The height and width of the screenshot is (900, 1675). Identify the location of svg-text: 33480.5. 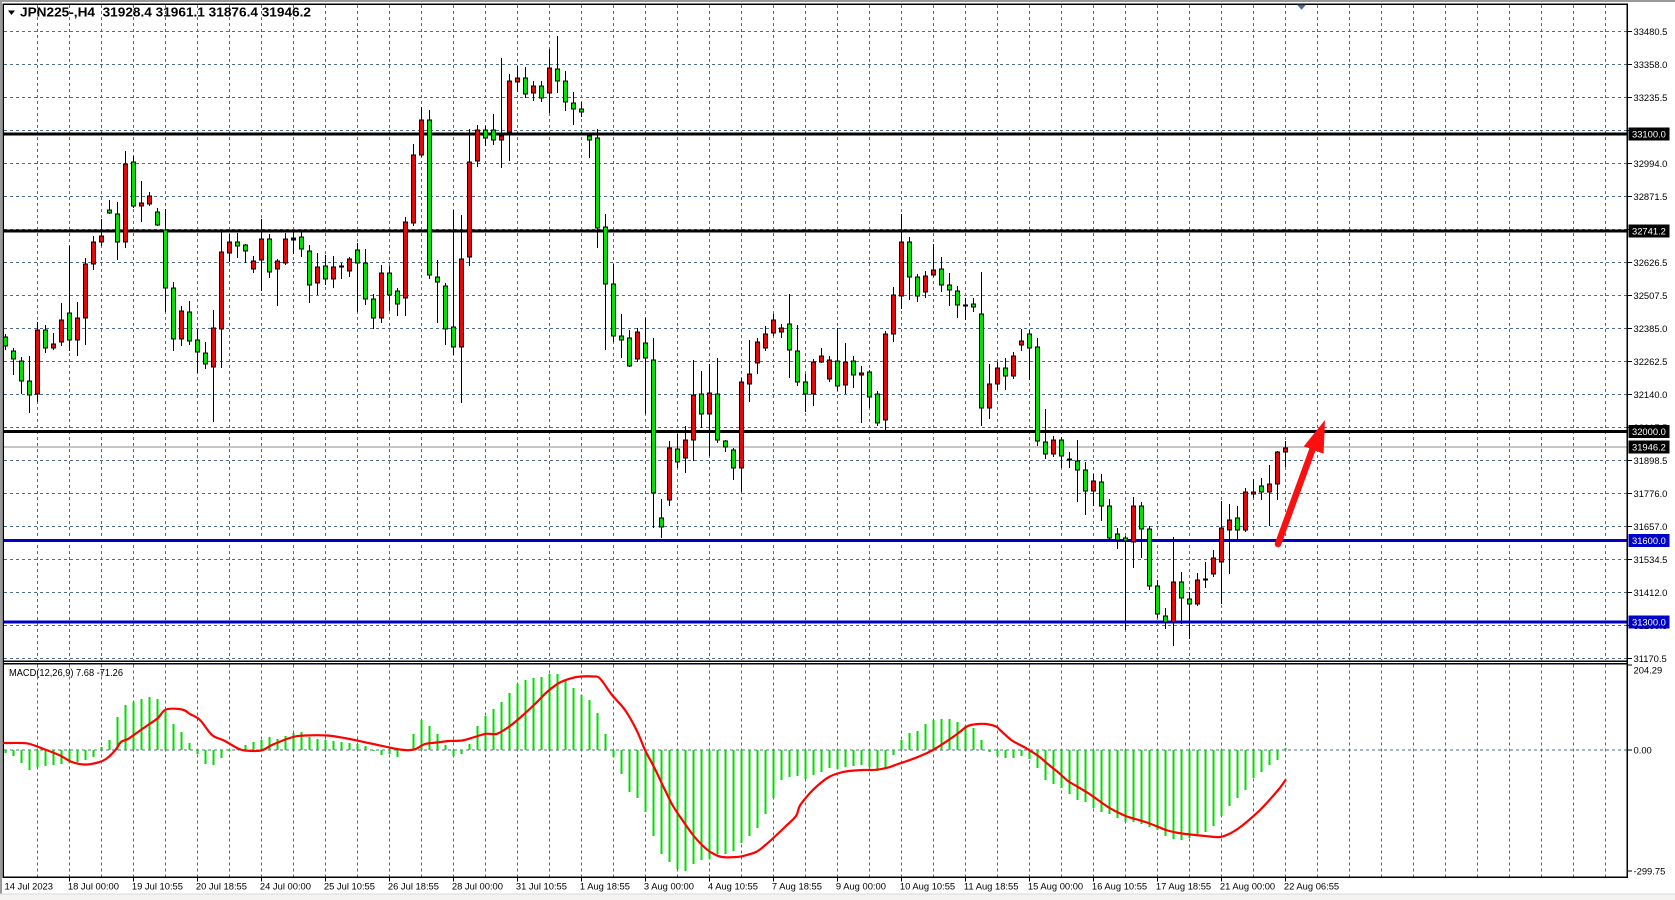
(1651, 31).